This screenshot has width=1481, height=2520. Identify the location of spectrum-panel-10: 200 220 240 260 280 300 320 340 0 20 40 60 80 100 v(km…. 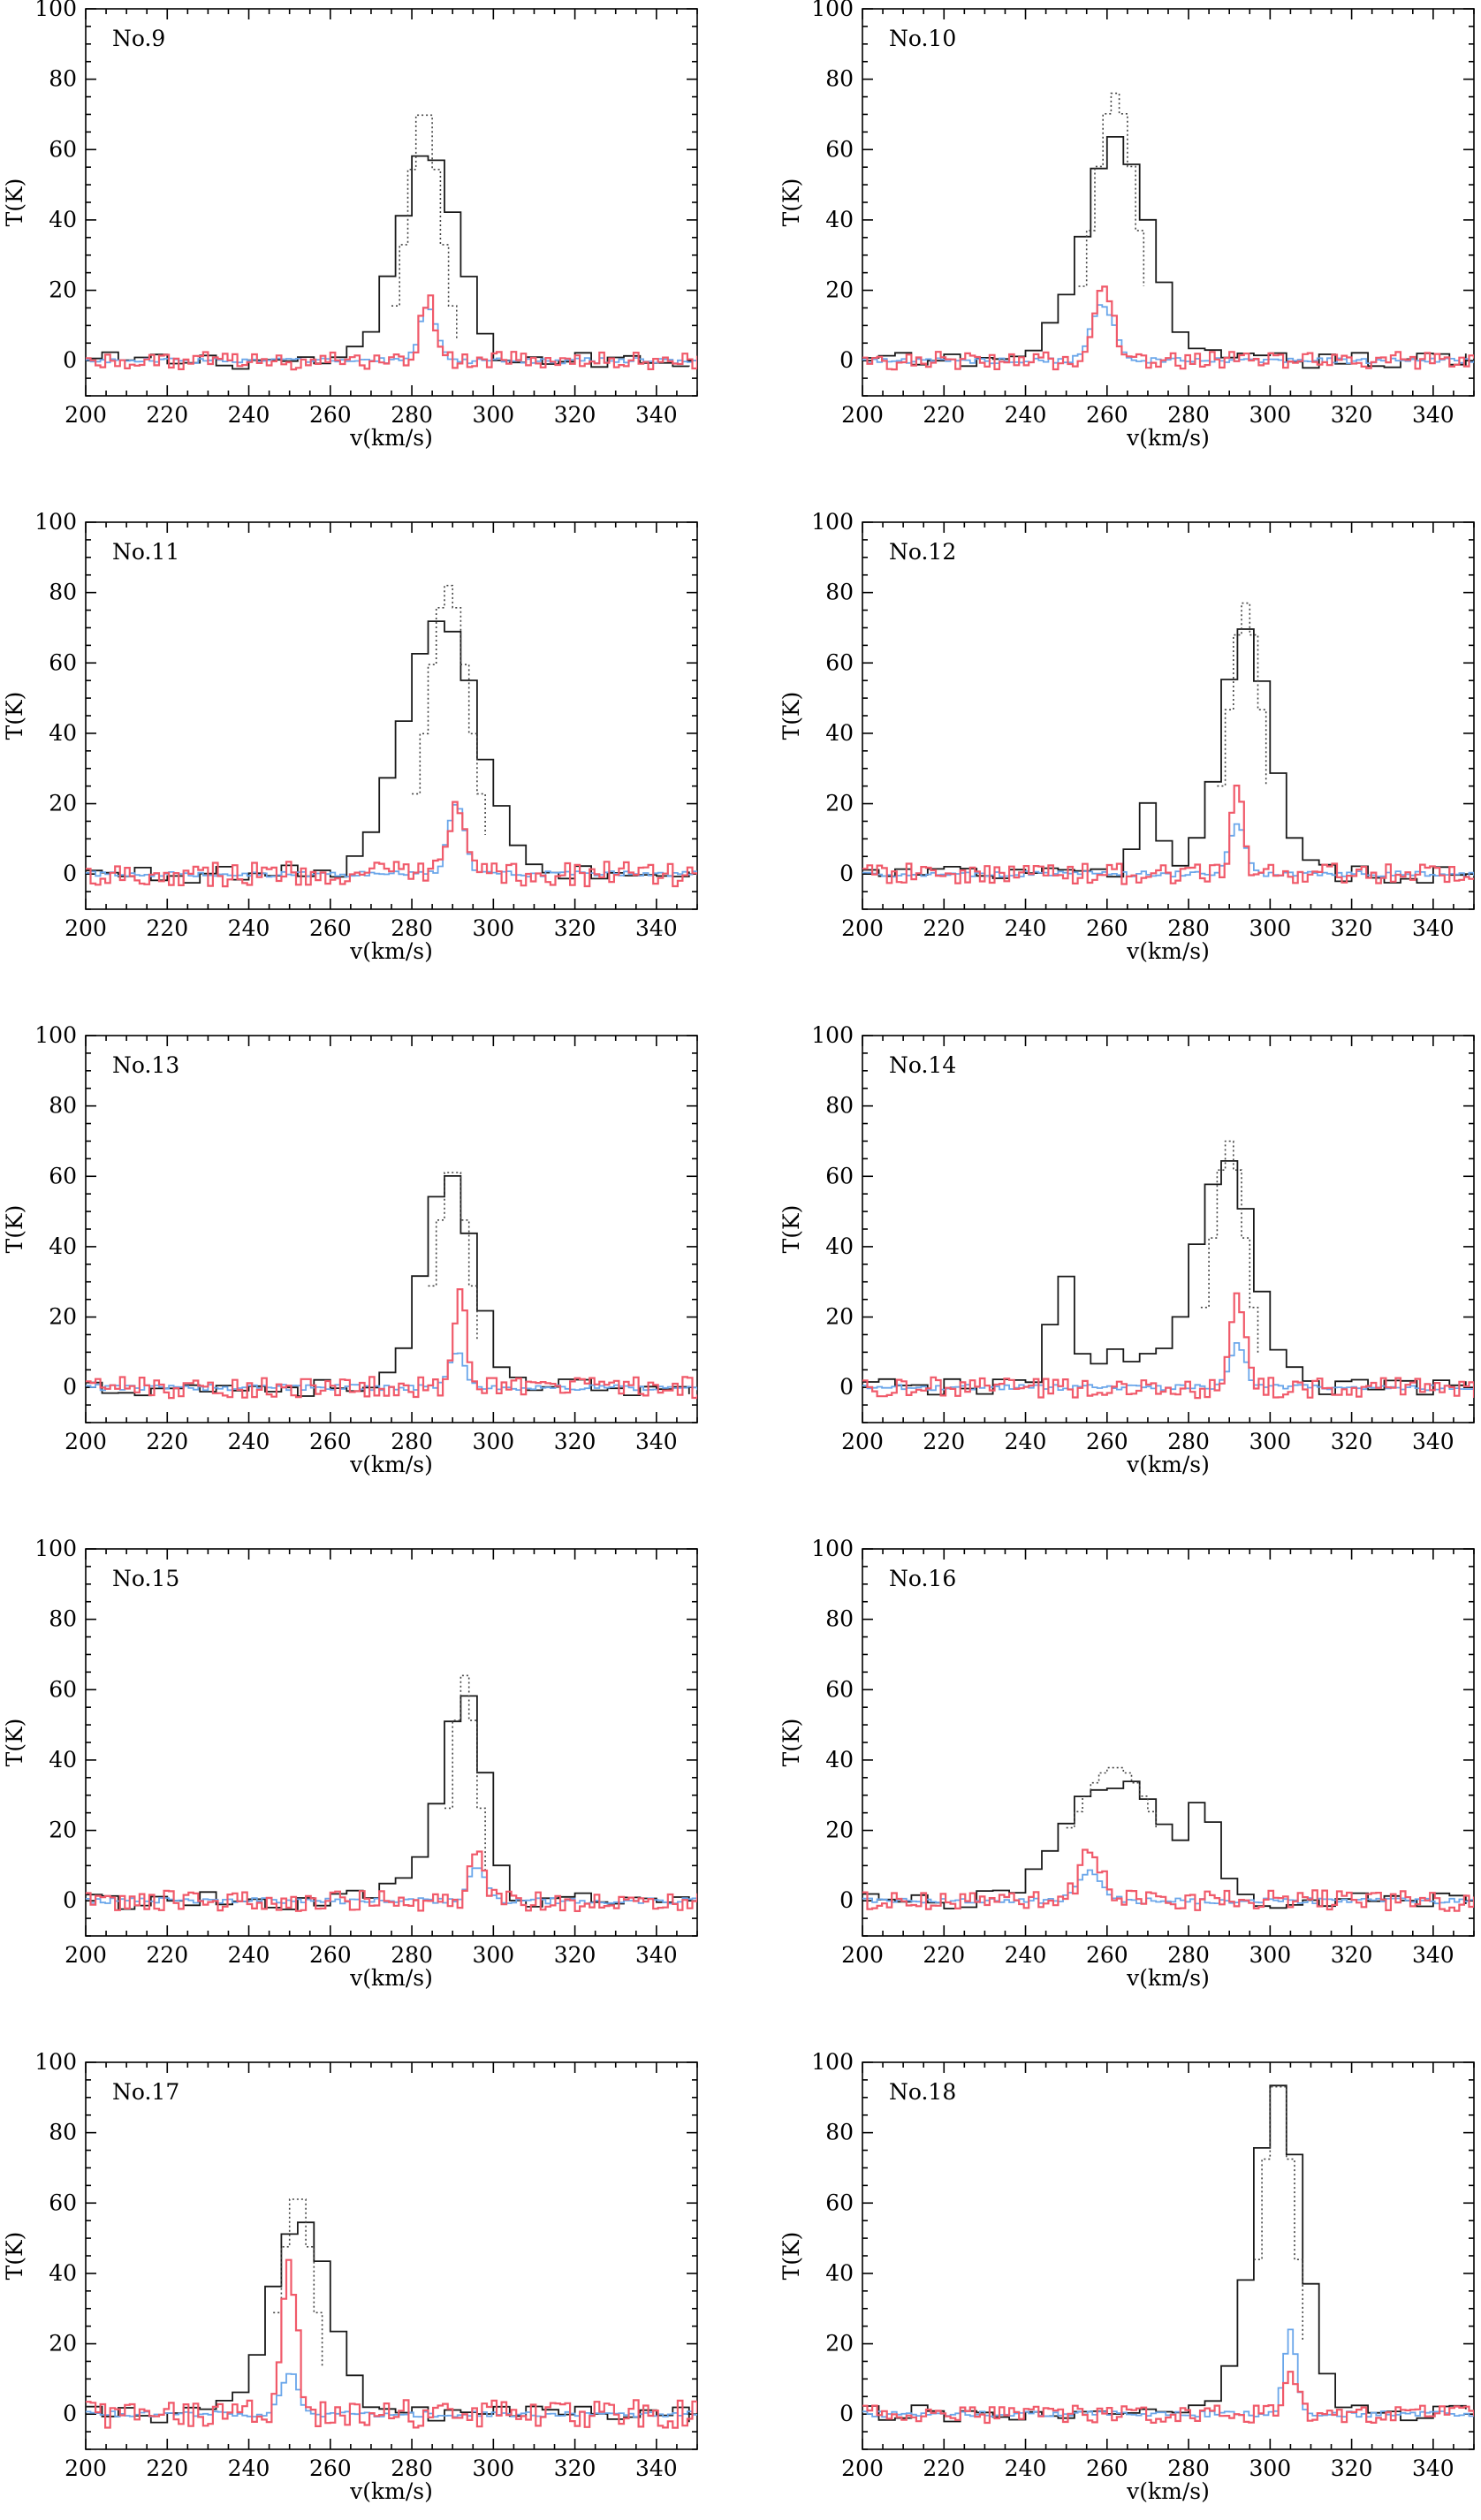
(1126, 225).